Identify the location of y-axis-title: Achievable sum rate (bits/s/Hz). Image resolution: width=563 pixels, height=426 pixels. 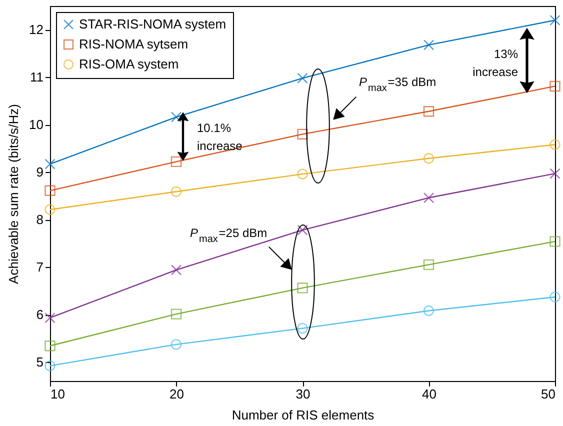
(14, 194).